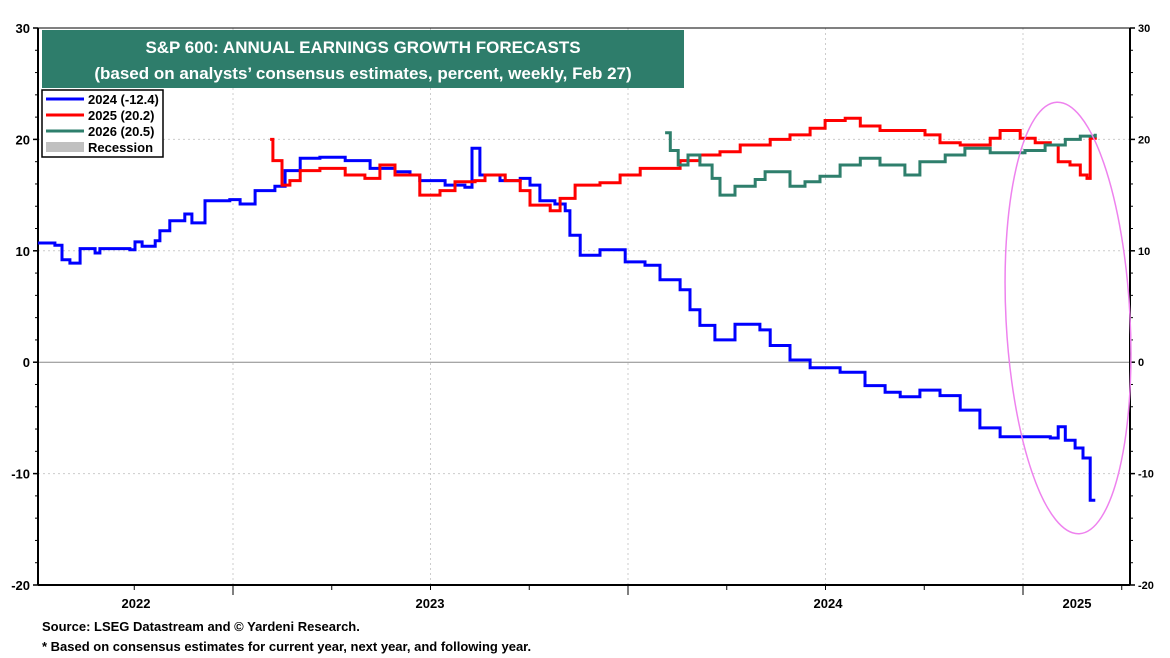 The width and height of the screenshot is (1170, 658). Describe the element at coordinates (23, 251) in the screenshot. I see `y-tick-label-left: 10` at that location.